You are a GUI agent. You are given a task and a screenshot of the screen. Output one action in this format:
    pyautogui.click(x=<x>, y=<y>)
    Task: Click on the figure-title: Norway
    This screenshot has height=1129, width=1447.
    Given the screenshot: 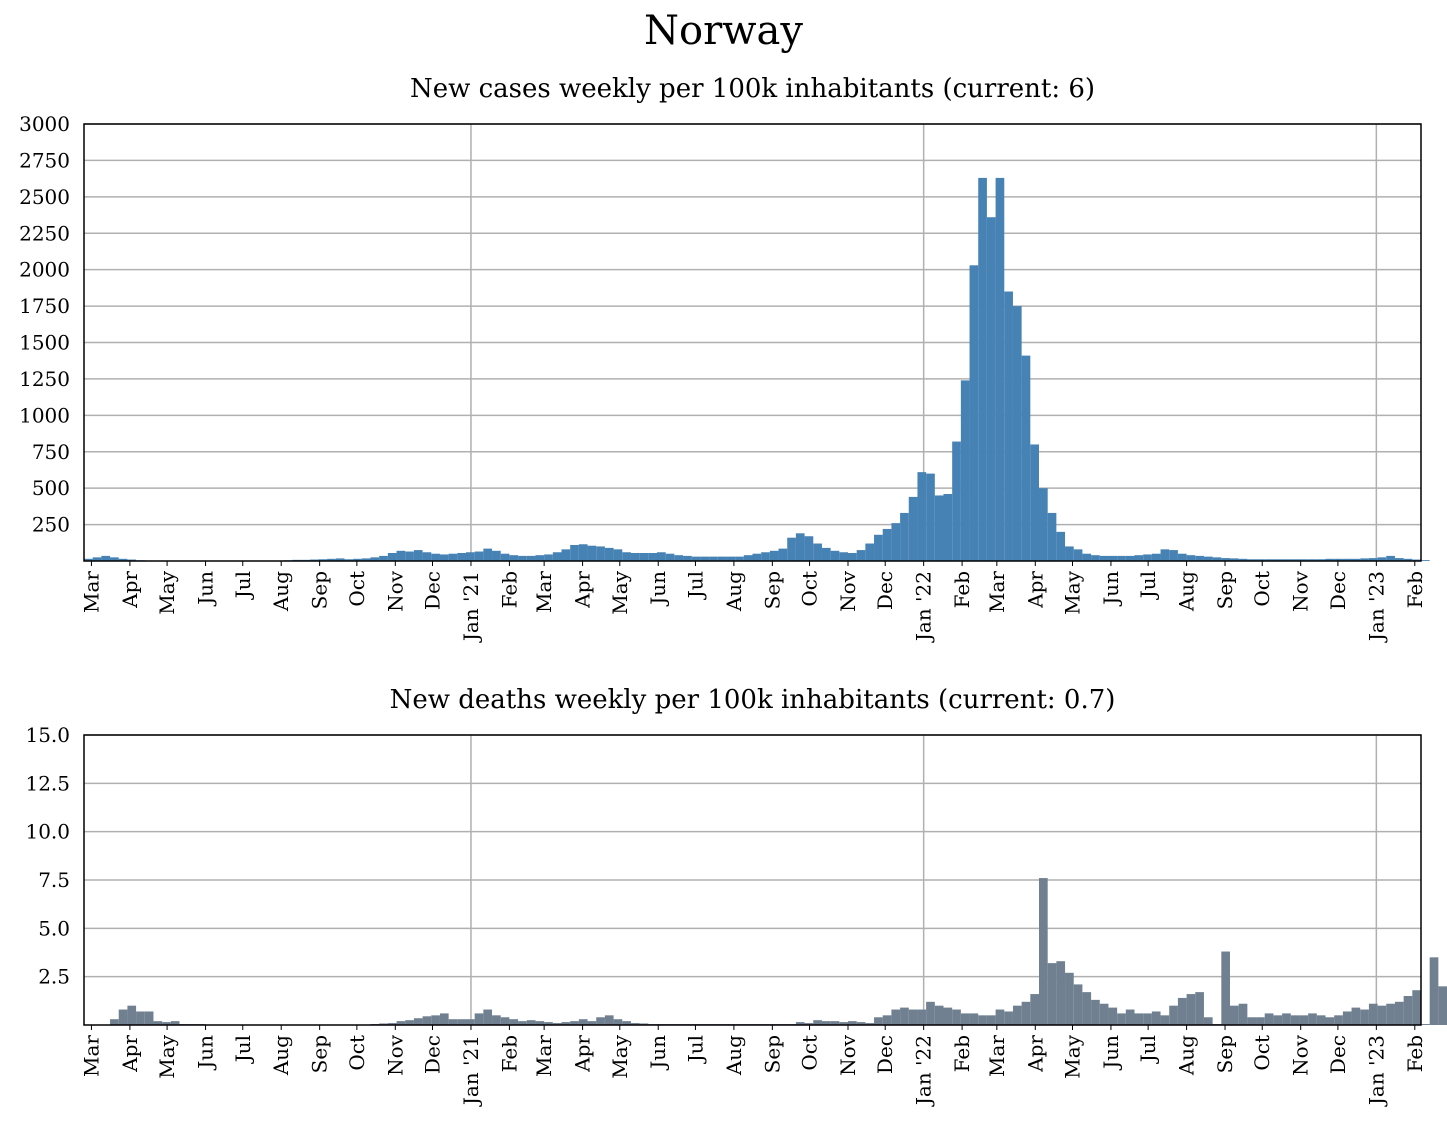 What is the action you would take?
    pyautogui.click(x=723, y=31)
    